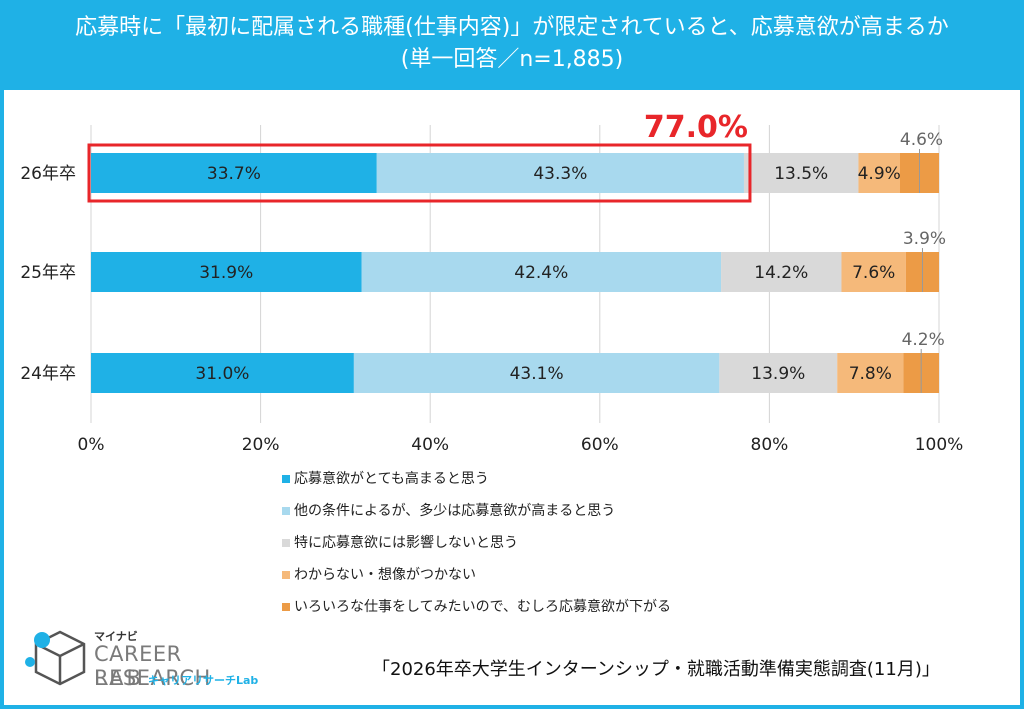  What do you see at coordinates (483, 607) in the screenshot?
I see `legend-label-5: いろいろな仕事をしてみたいので、むしろ応募意欲が下がる` at bounding box center [483, 607].